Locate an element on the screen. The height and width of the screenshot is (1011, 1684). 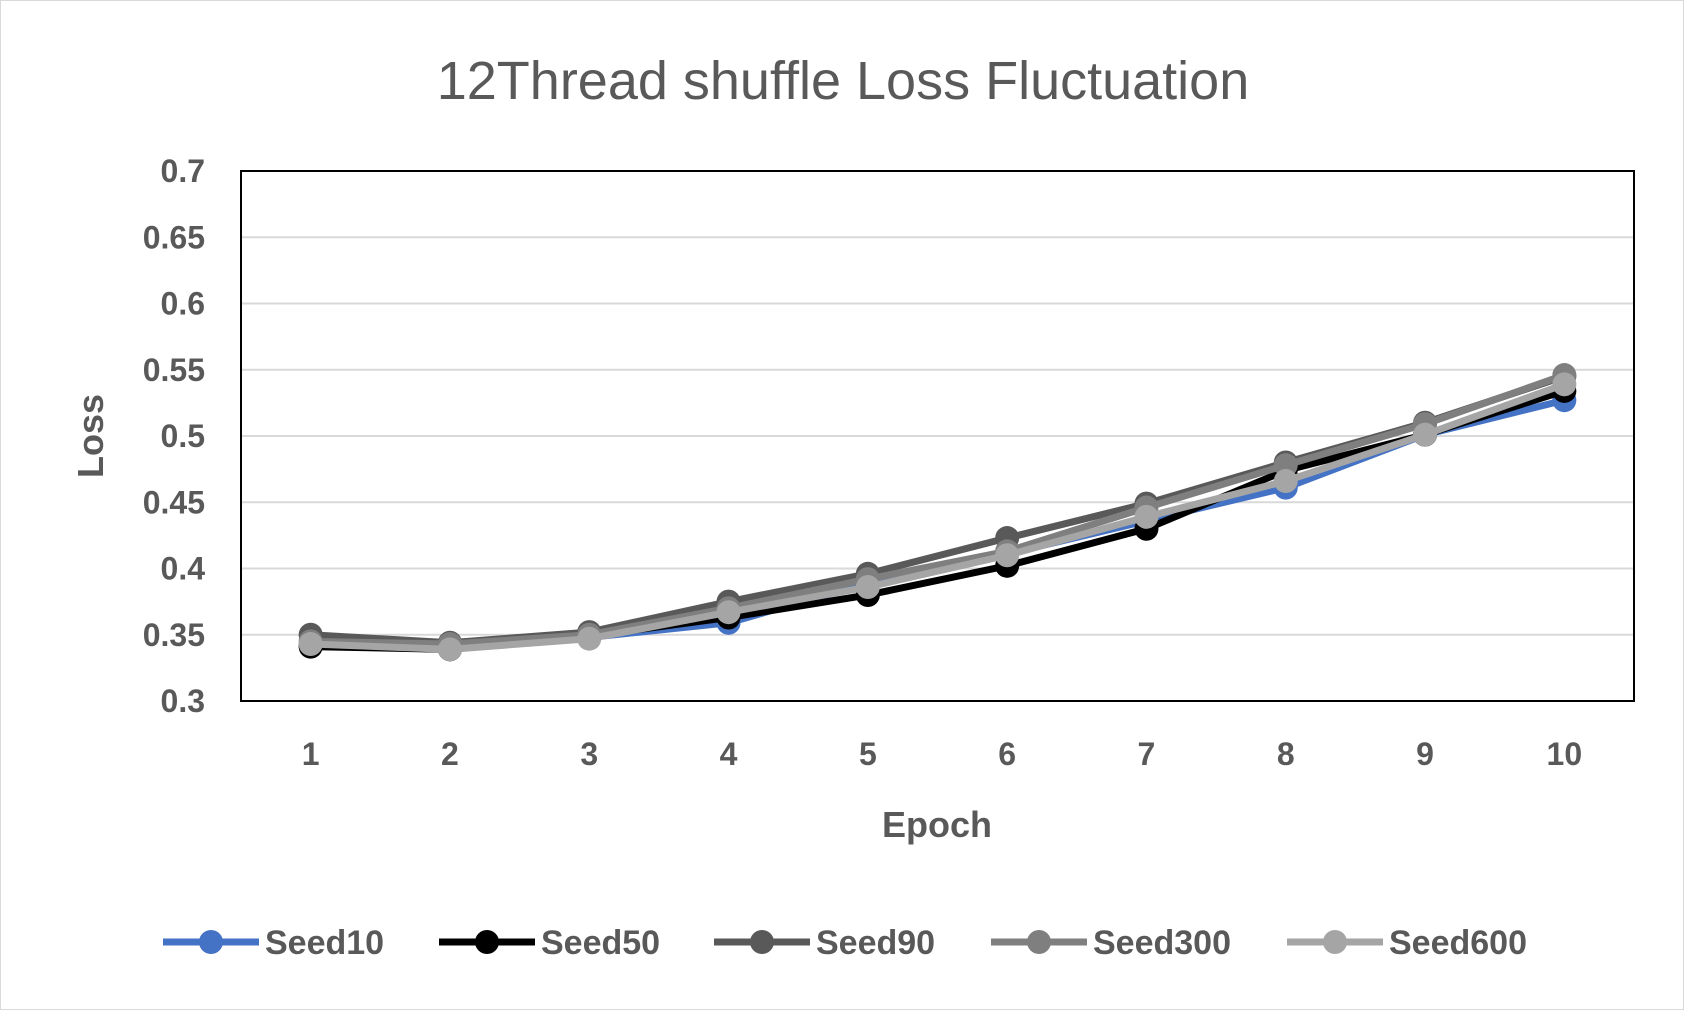
legend-item-seed10: Seed10 is located at coordinates (273, 943).